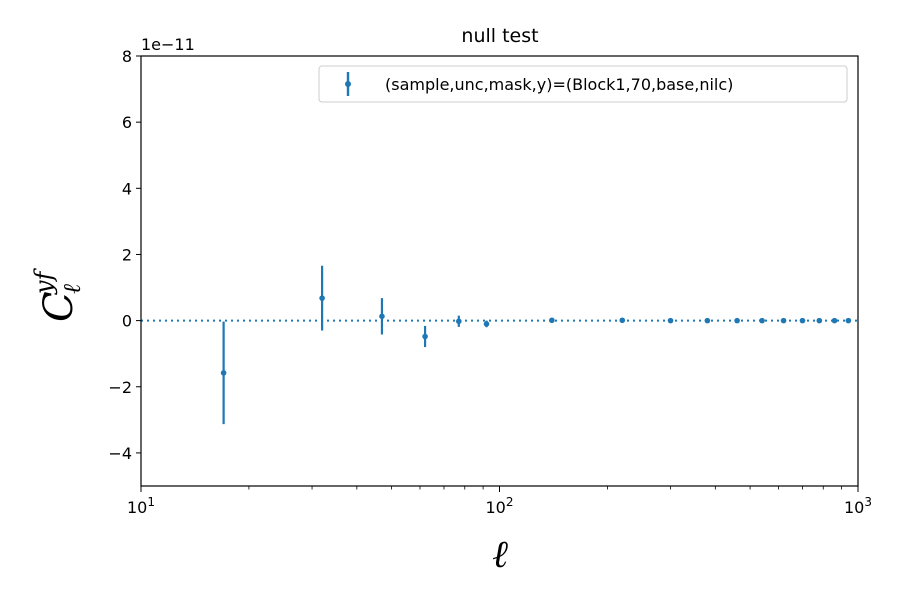  What do you see at coordinates (120, 453) in the screenshot?
I see `y-tick-label: −4` at bounding box center [120, 453].